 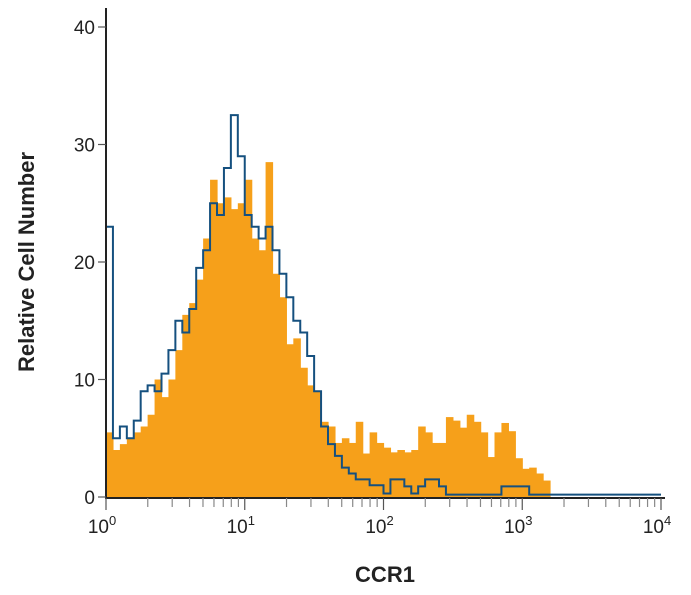 What do you see at coordinates (89, 498) in the screenshot?
I see `y-tick-label: 0` at bounding box center [89, 498].